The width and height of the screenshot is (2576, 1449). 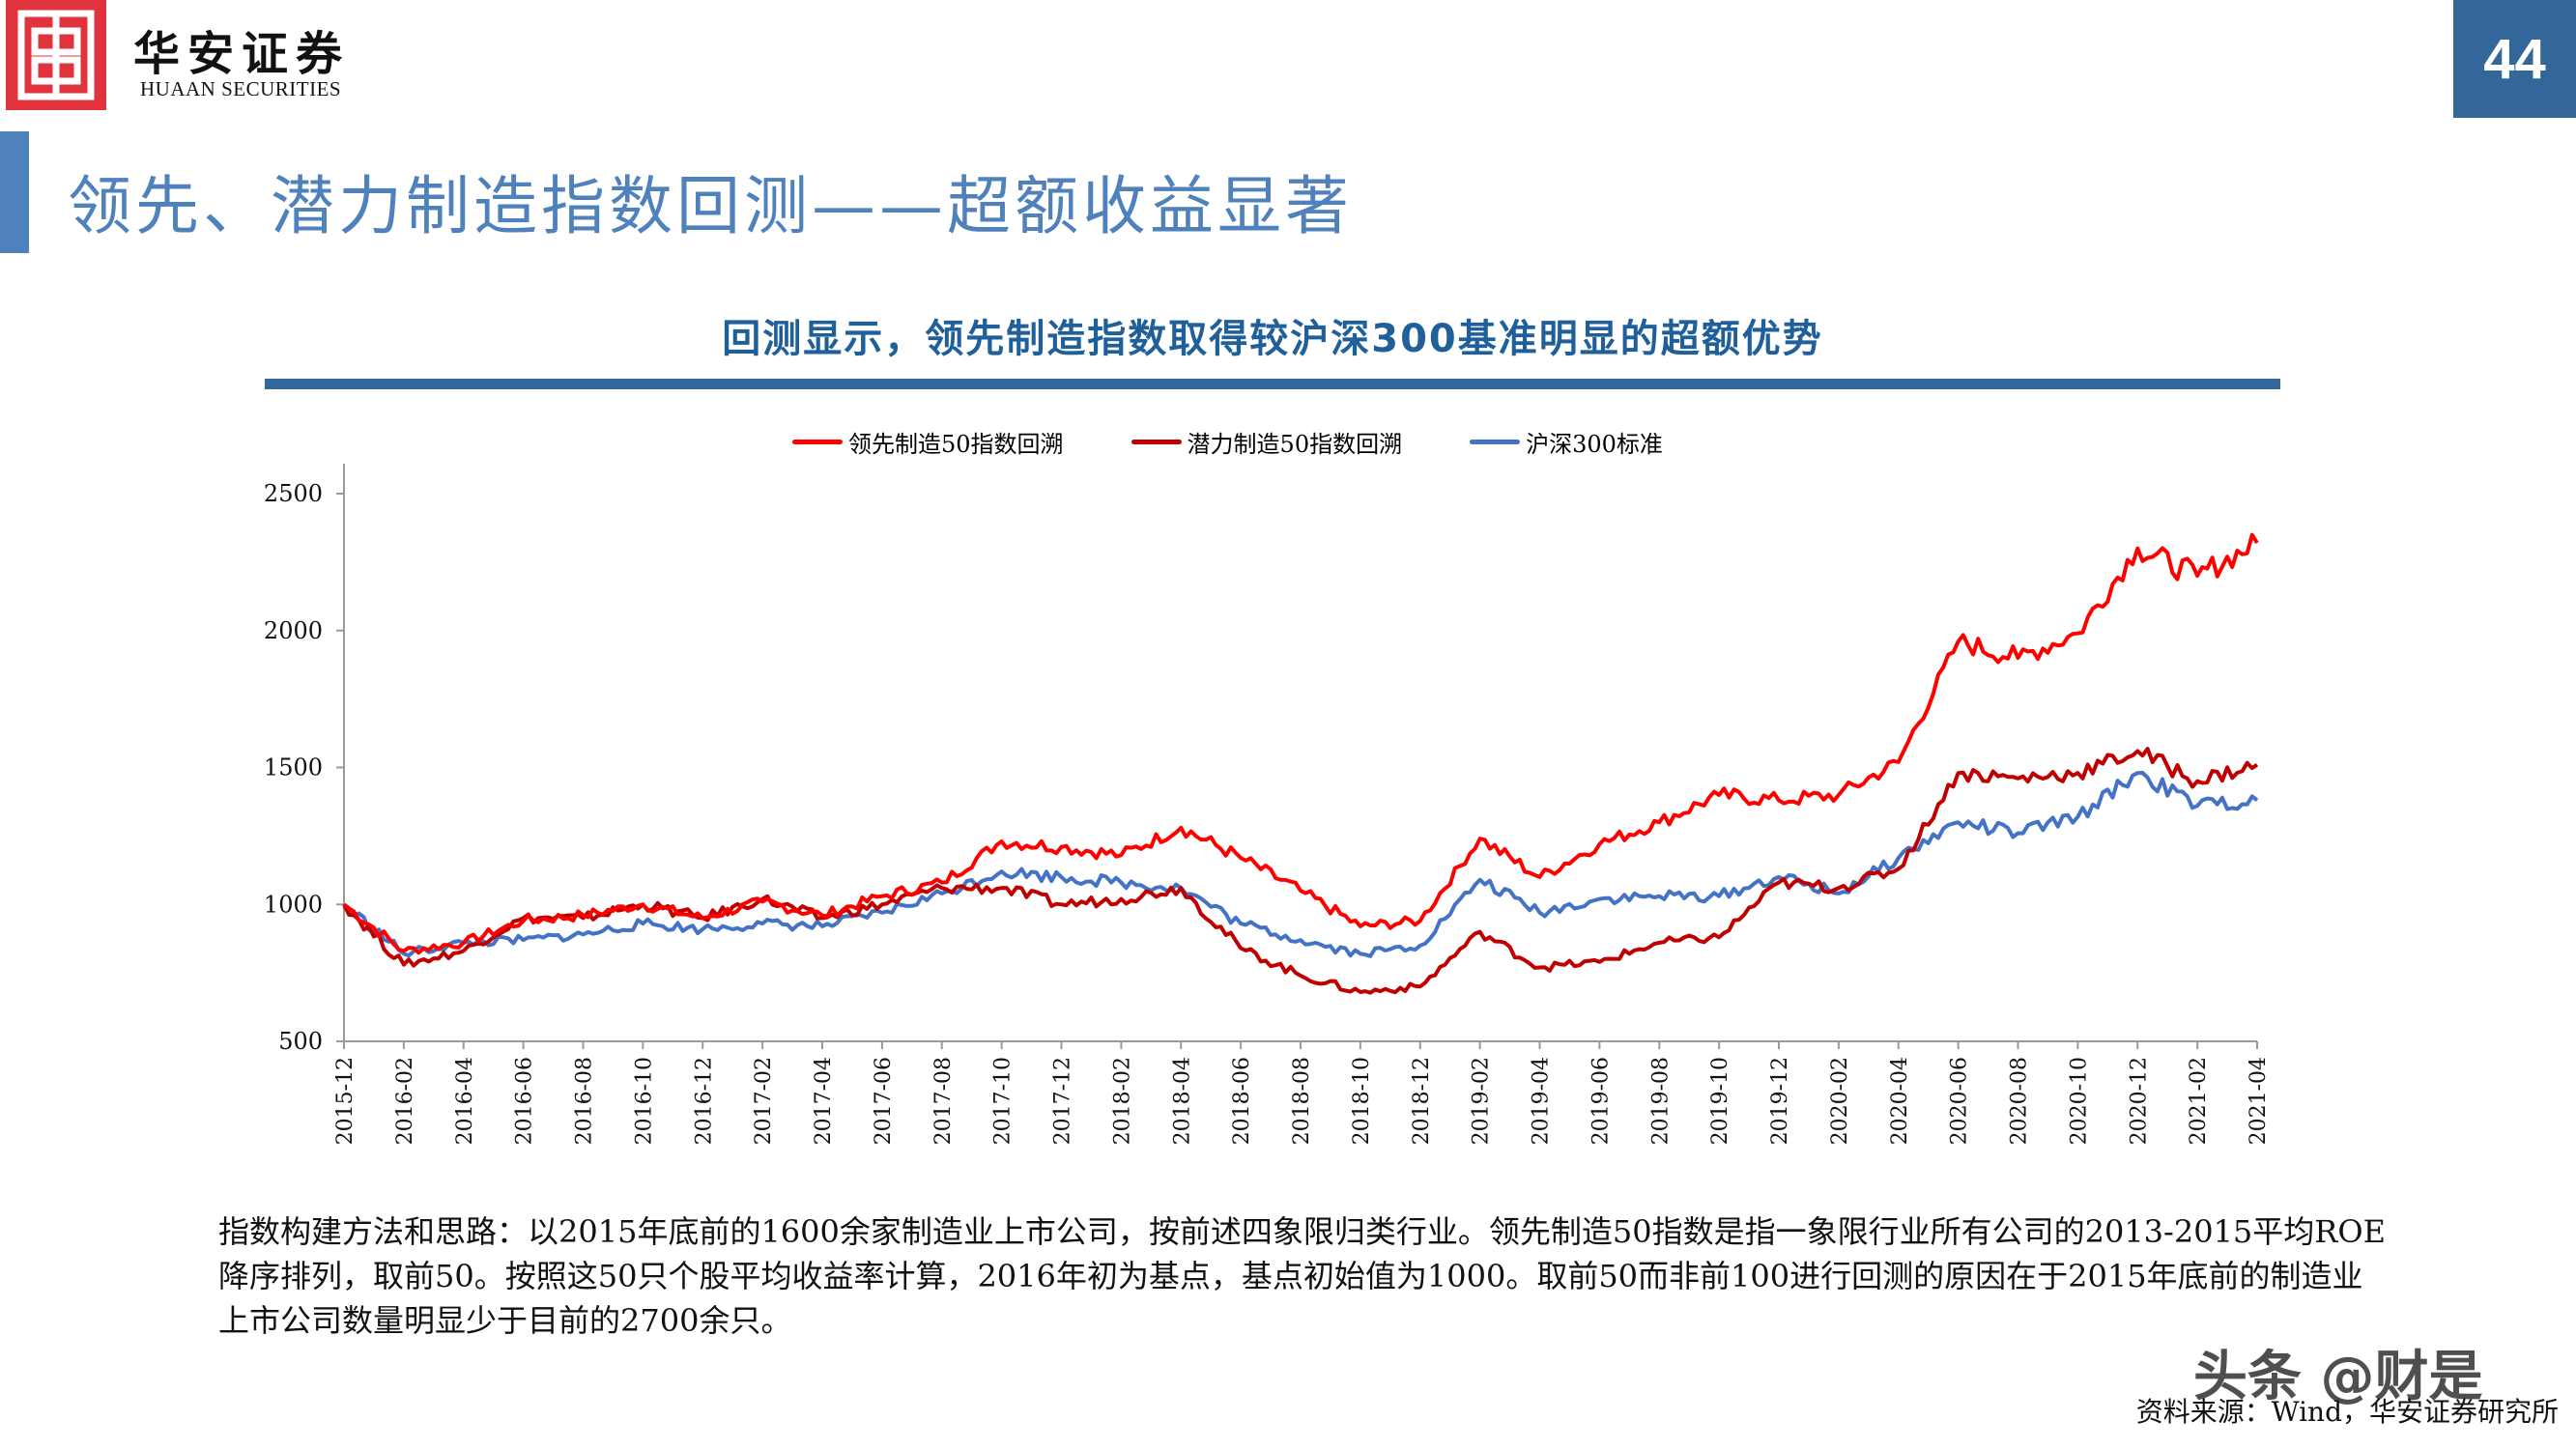 I want to click on x-tick-label: 2017-10, so click(x=1004, y=1101).